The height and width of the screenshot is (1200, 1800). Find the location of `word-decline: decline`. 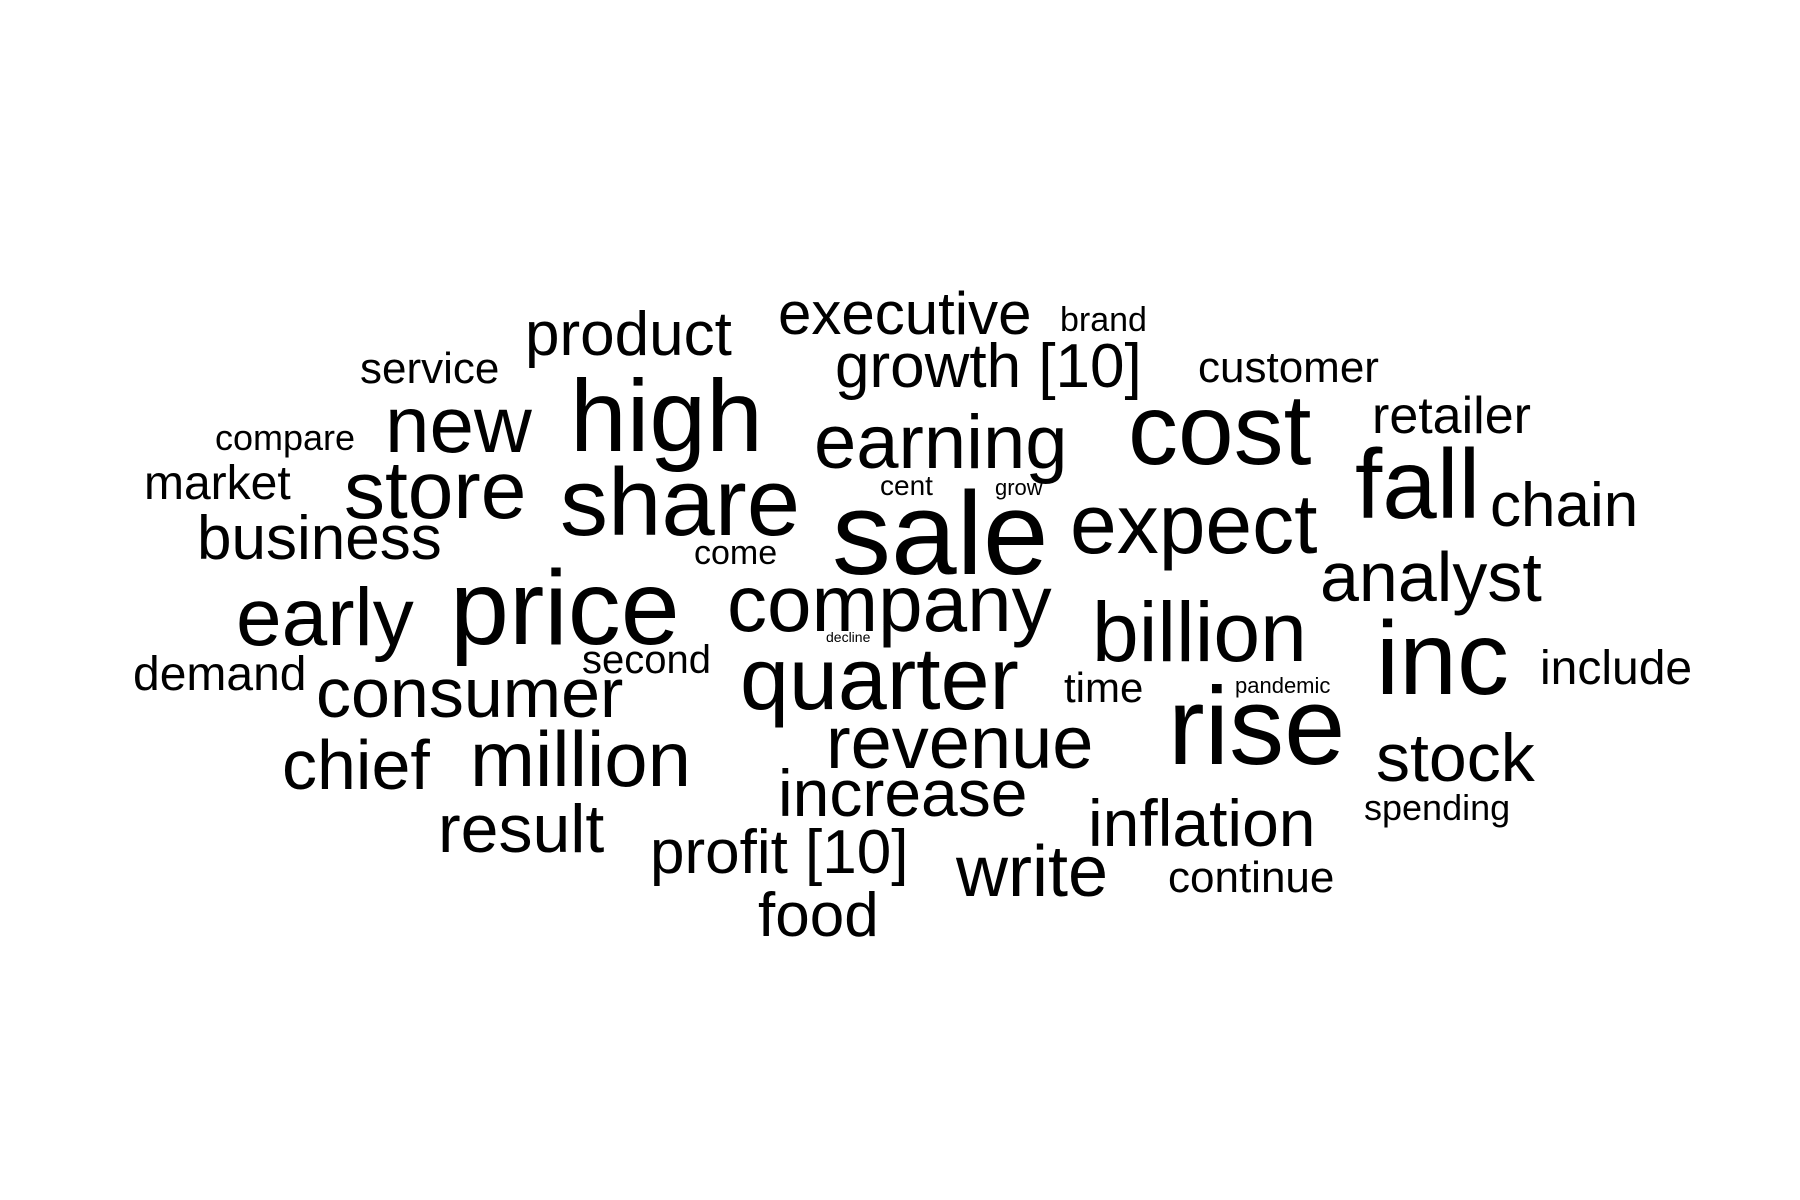

word-decline: decline is located at coordinates (848, 637).